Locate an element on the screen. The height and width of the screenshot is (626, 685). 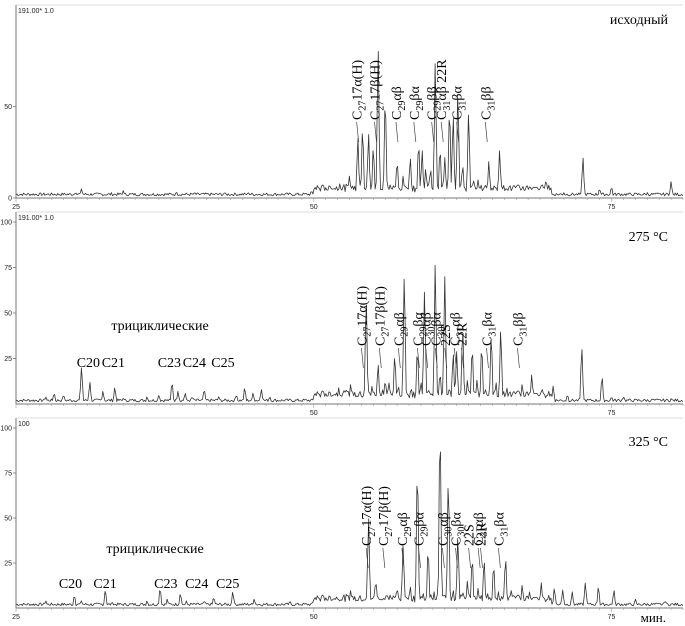
tricyclic-number: 25 is located at coordinates (228, 363).